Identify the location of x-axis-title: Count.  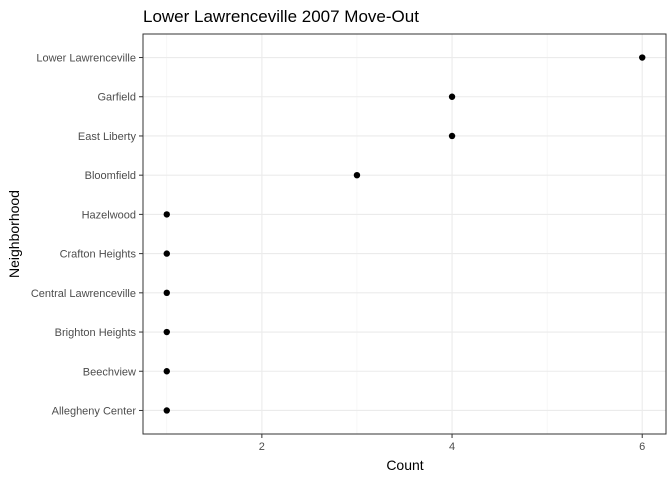
(404, 465).